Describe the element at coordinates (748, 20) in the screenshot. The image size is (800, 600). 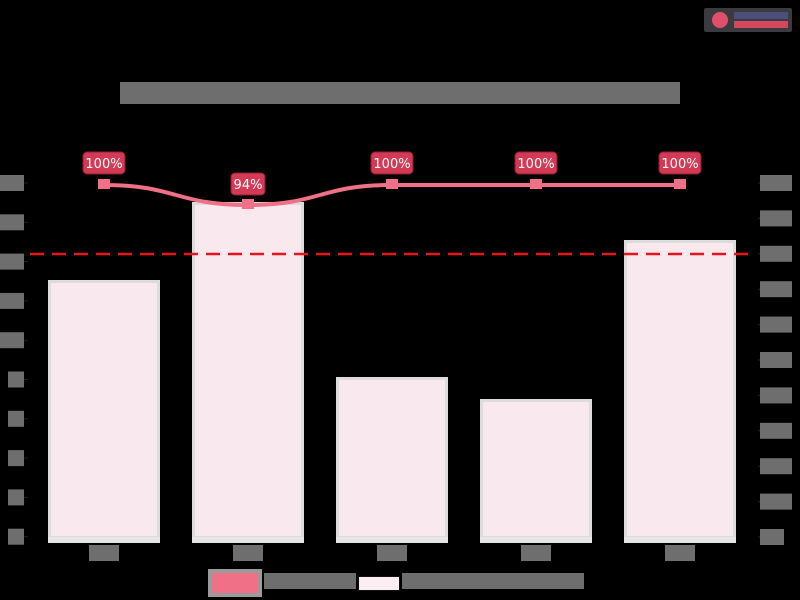
I see `brand-logo` at that location.